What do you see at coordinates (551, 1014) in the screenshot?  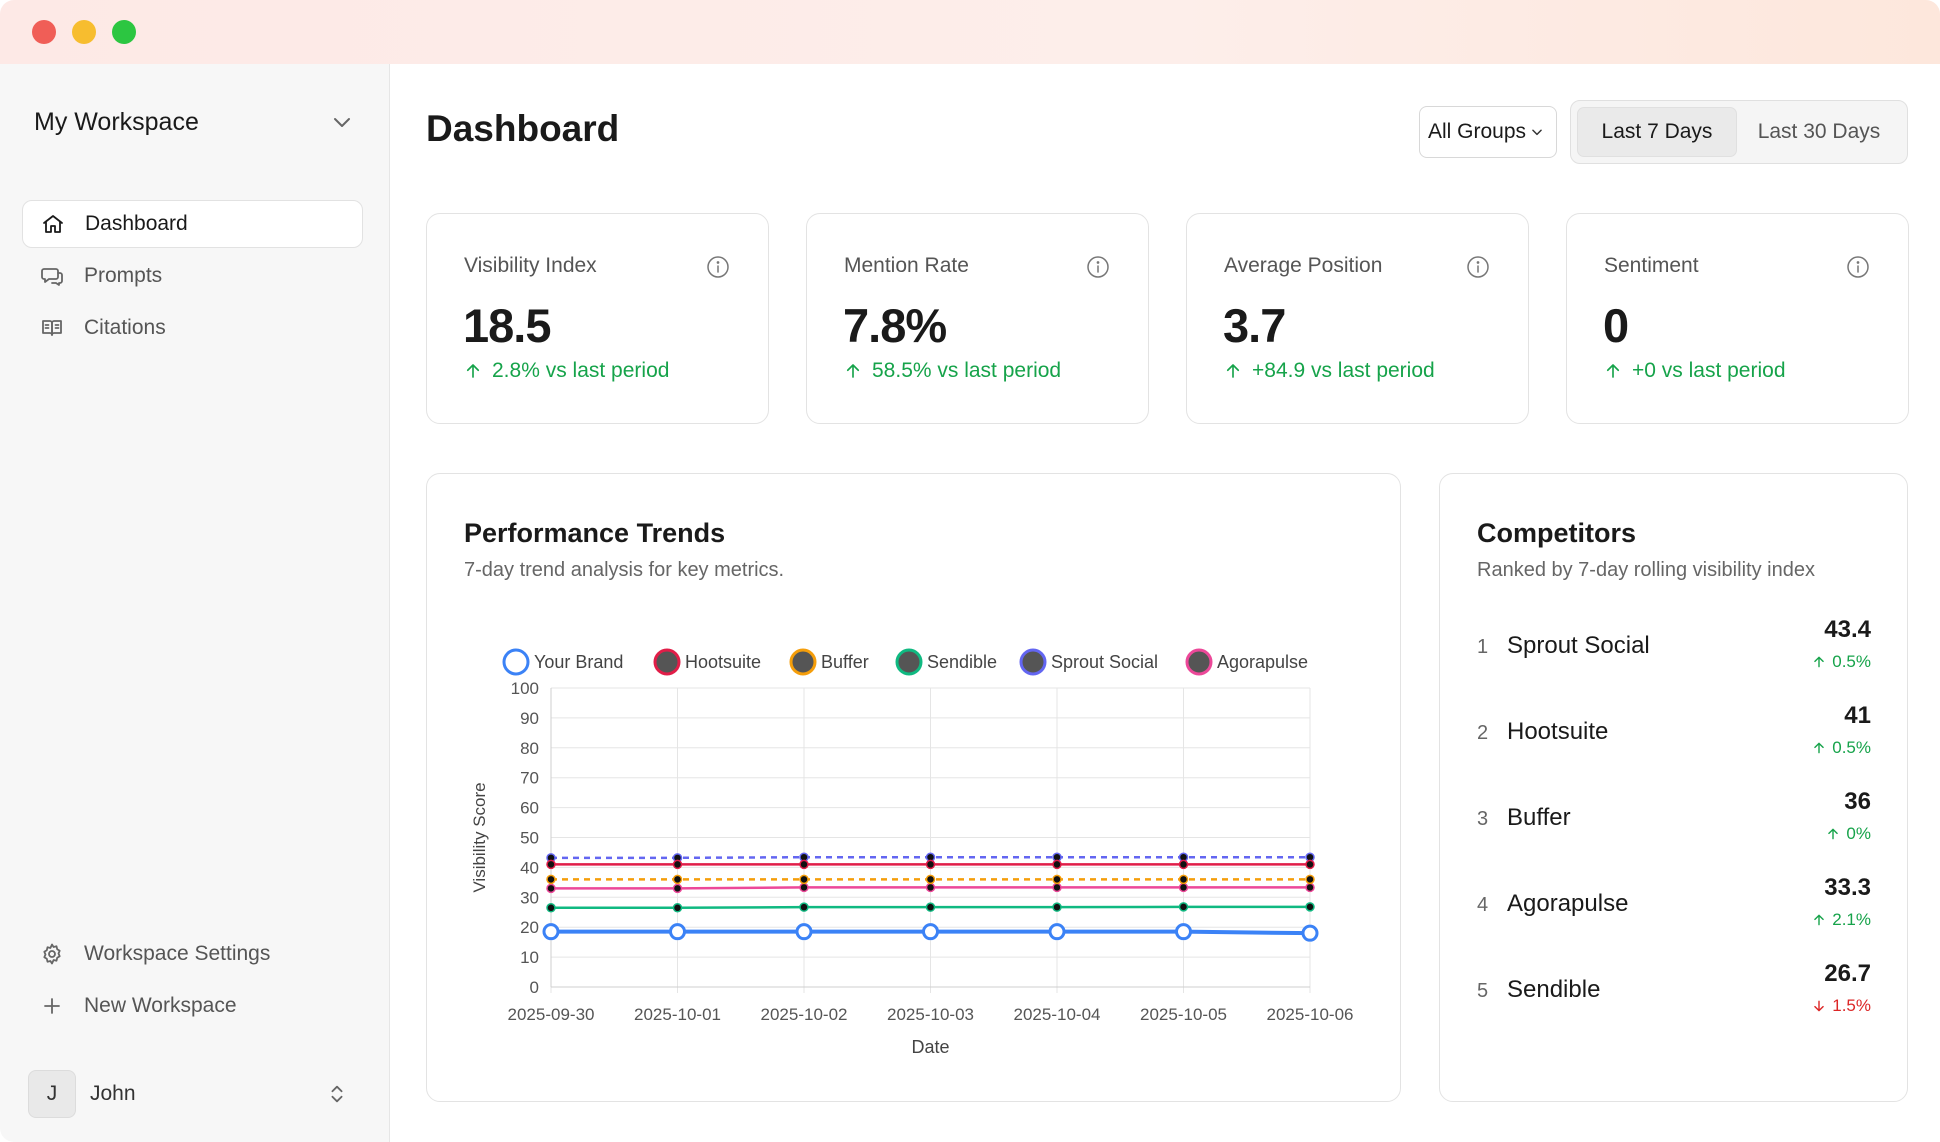 I see `x-tick-label: 2025-09-30` at bounding box center [551, 1014].